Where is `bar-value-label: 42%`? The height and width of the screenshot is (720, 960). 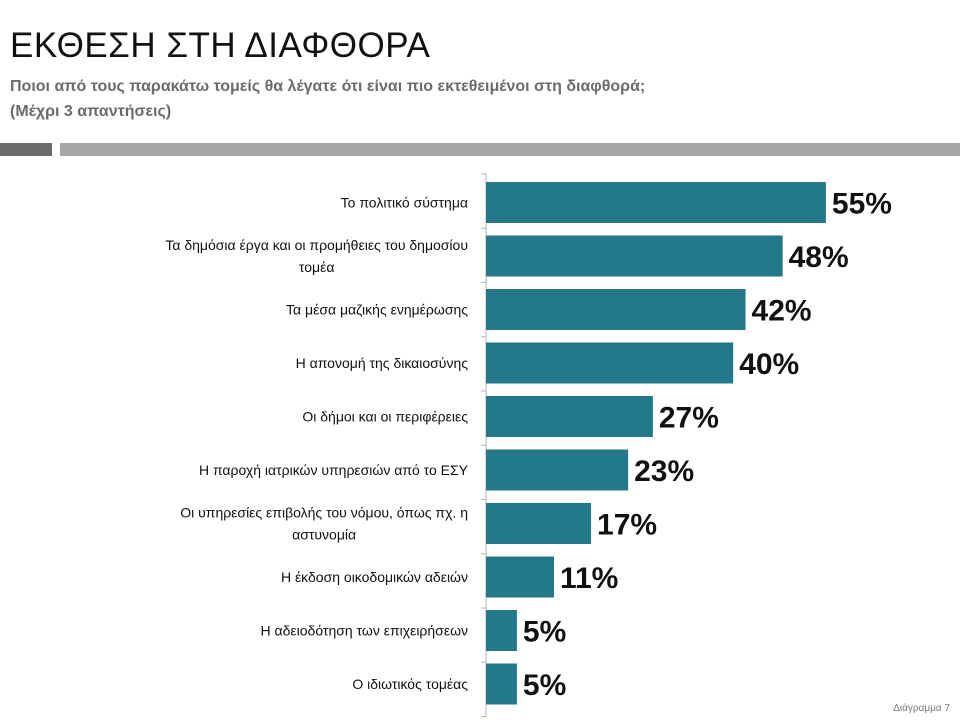 bar-value-label: 42% is located at coordinates (782, 311).